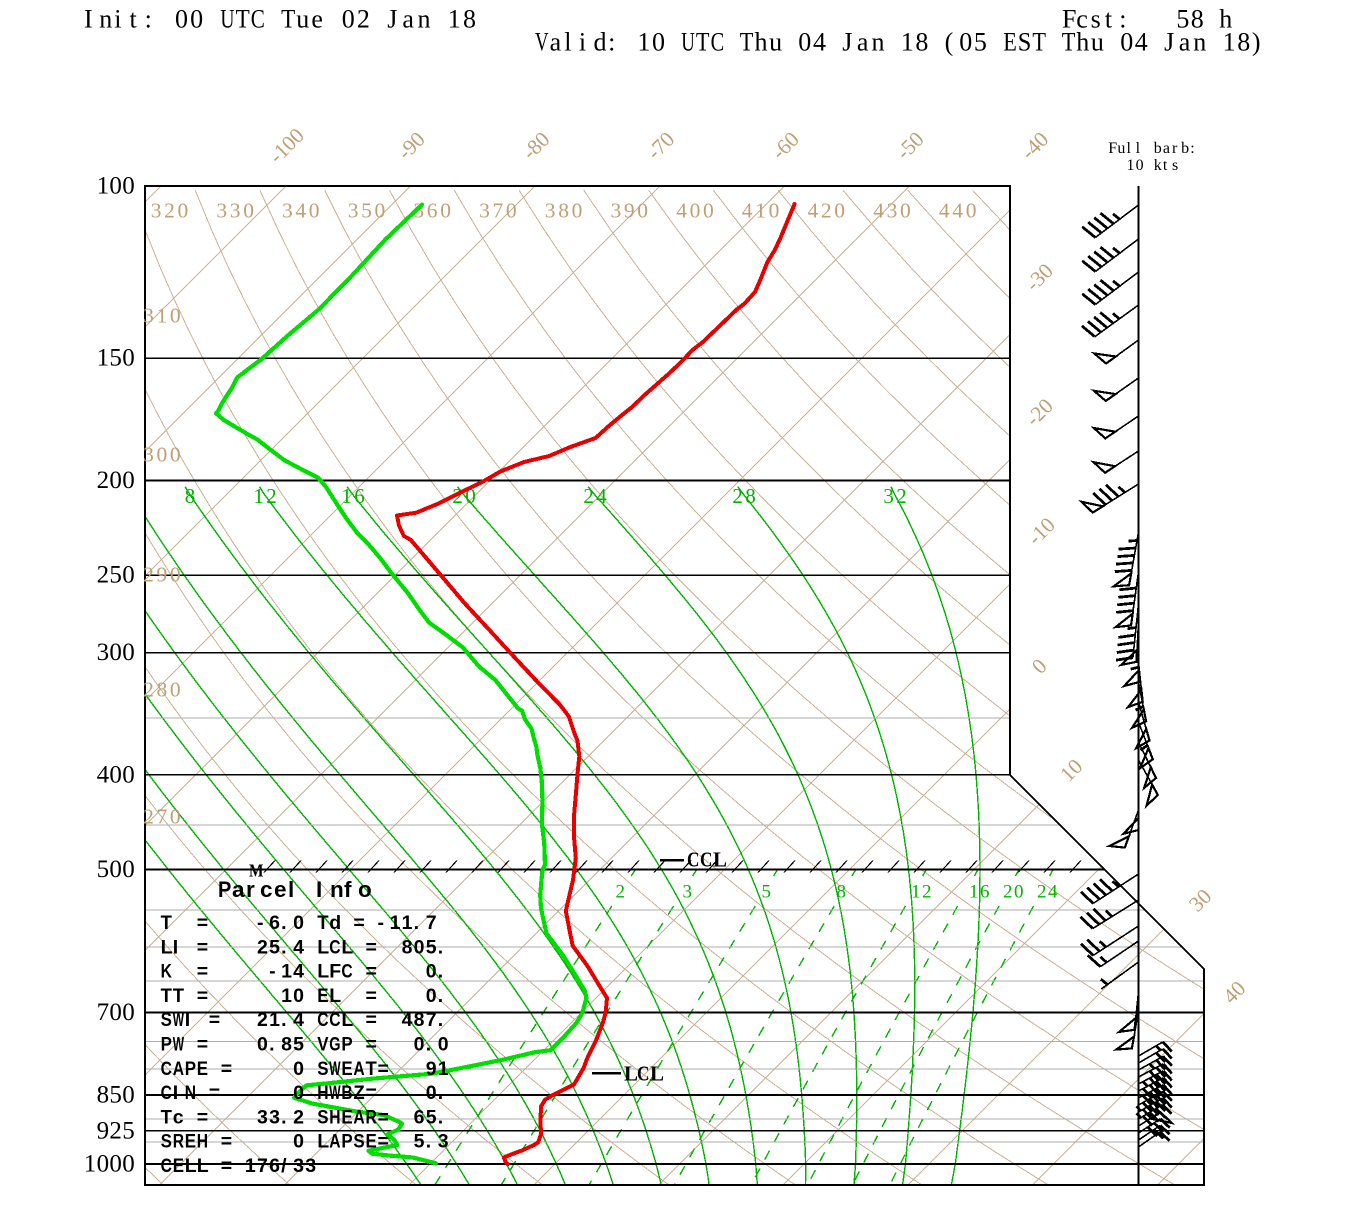  I want to click on svg-text: U, so click(227, 19).